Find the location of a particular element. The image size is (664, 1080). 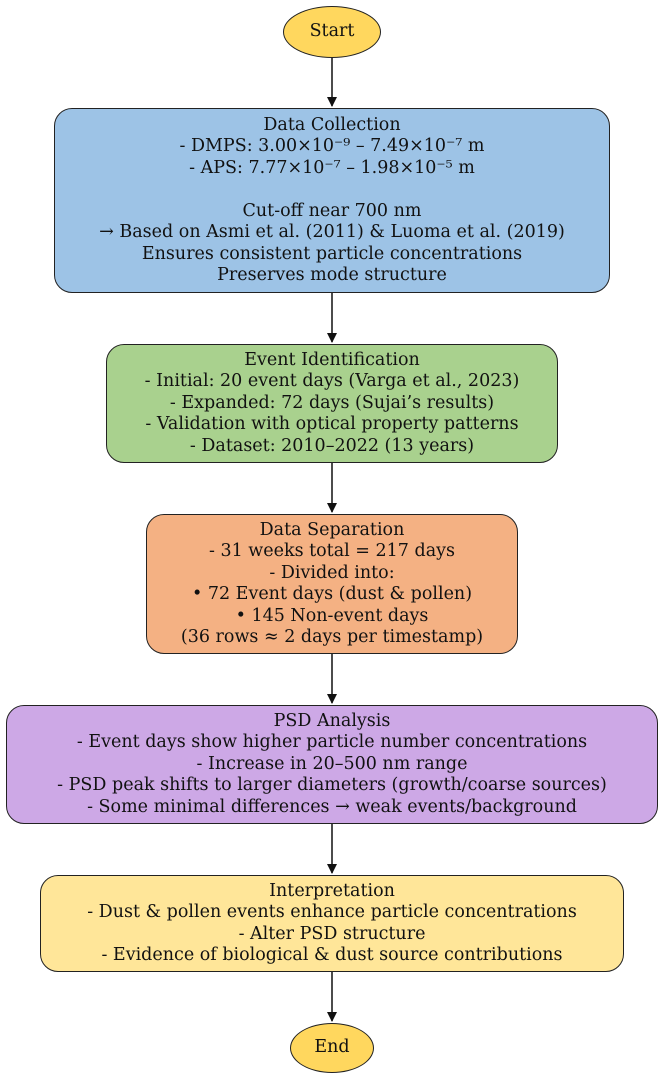

end-label: End is located at coordinates (332, 1047).